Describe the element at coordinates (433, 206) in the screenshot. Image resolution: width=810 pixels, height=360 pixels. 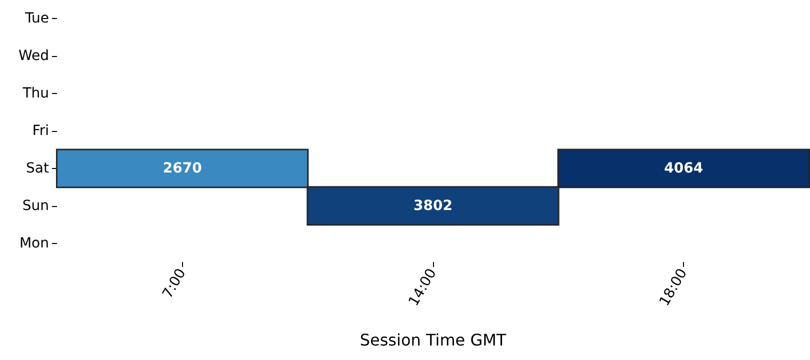
I see `data-label: 3802` at that location.